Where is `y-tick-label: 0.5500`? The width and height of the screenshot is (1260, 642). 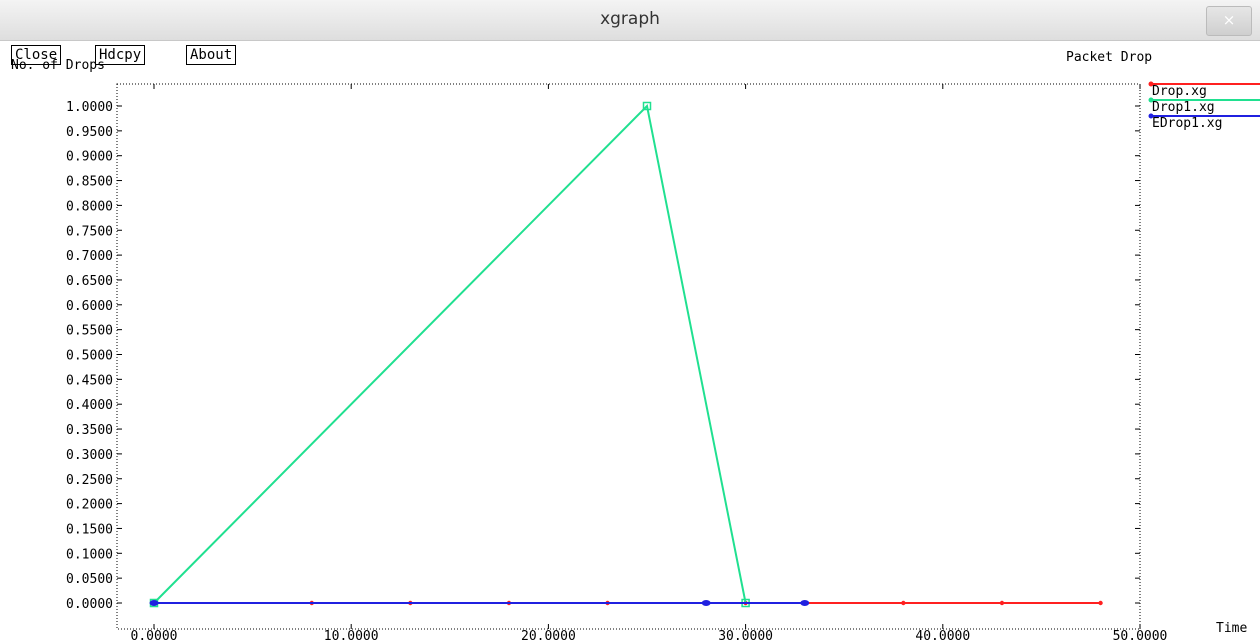
y-tick-label: 0.5500 is located at coordinates (89, 331).